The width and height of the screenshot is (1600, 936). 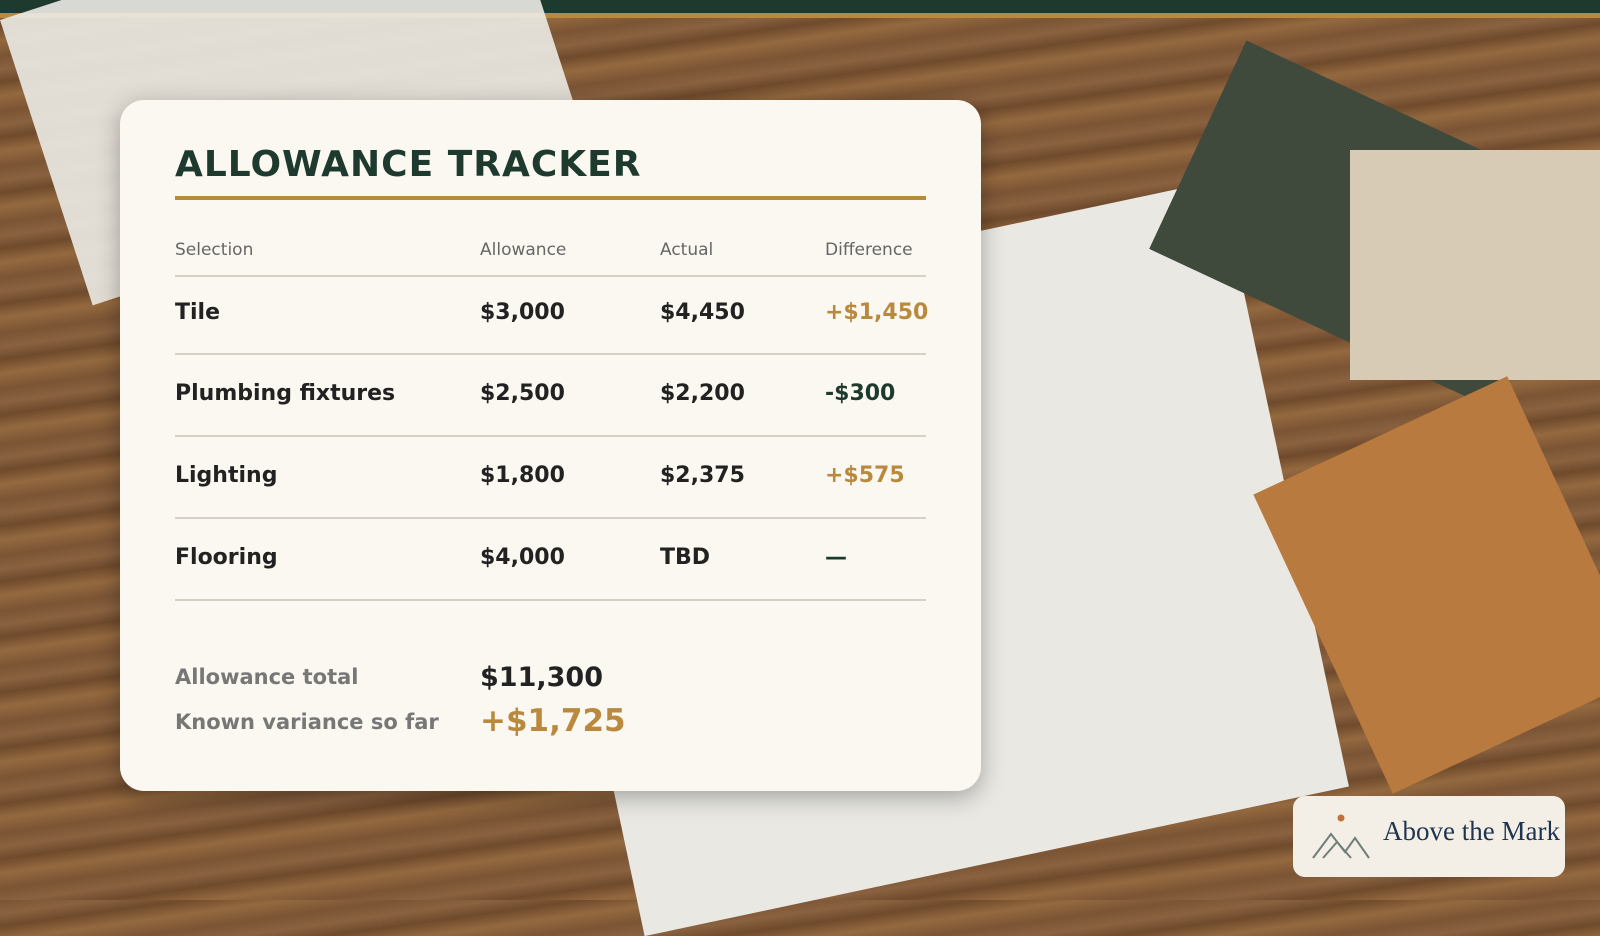 I want to click on cell: +$575, so click(x=865, y=475).